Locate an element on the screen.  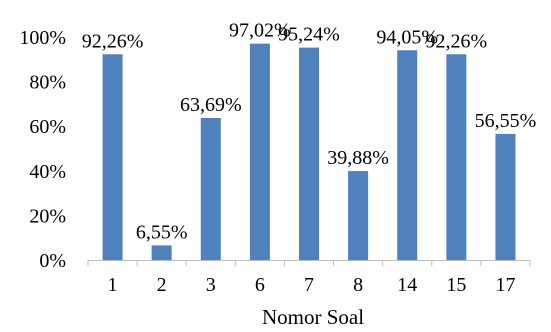
data-label: 97,02% is located at coordinates (260, 31).